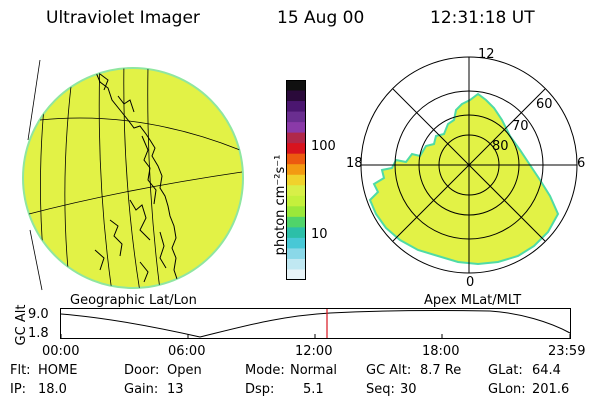 This screenshot has width=600, height=400. Describe the element at coordinates (123, 18) in the screenshot. I see `instrument-title: Ultraviolet Imager` at that location.